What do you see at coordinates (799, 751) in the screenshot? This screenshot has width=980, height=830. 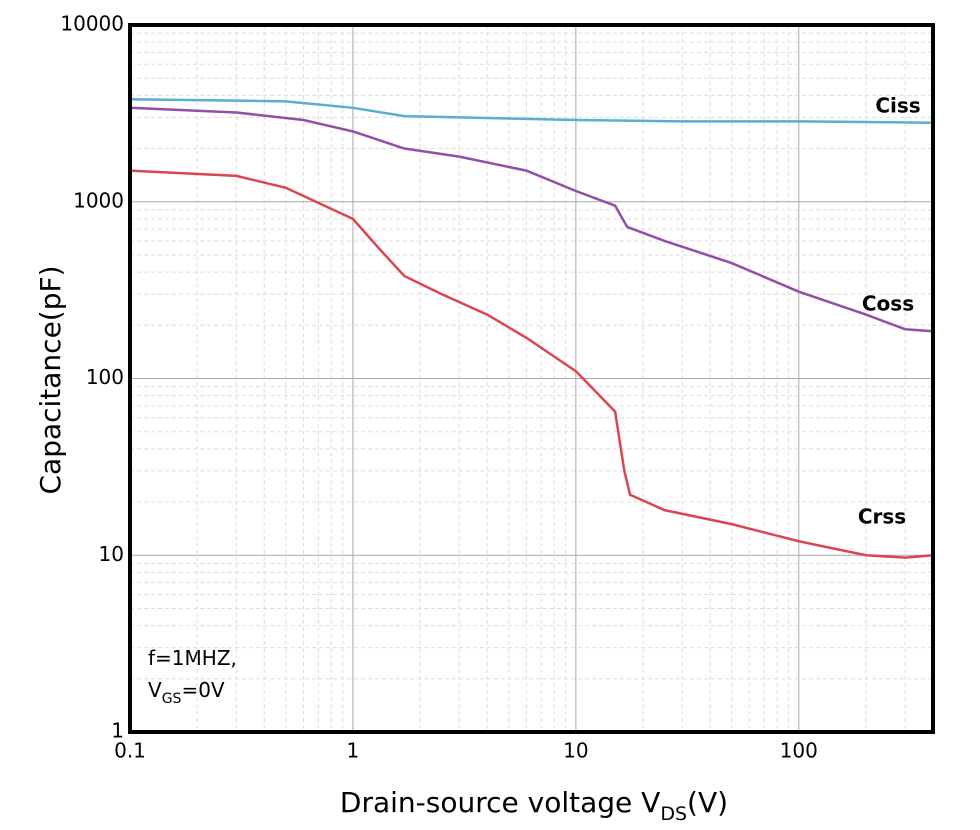 I see `x-tick-label: 100` at bounding box center [799, 751].